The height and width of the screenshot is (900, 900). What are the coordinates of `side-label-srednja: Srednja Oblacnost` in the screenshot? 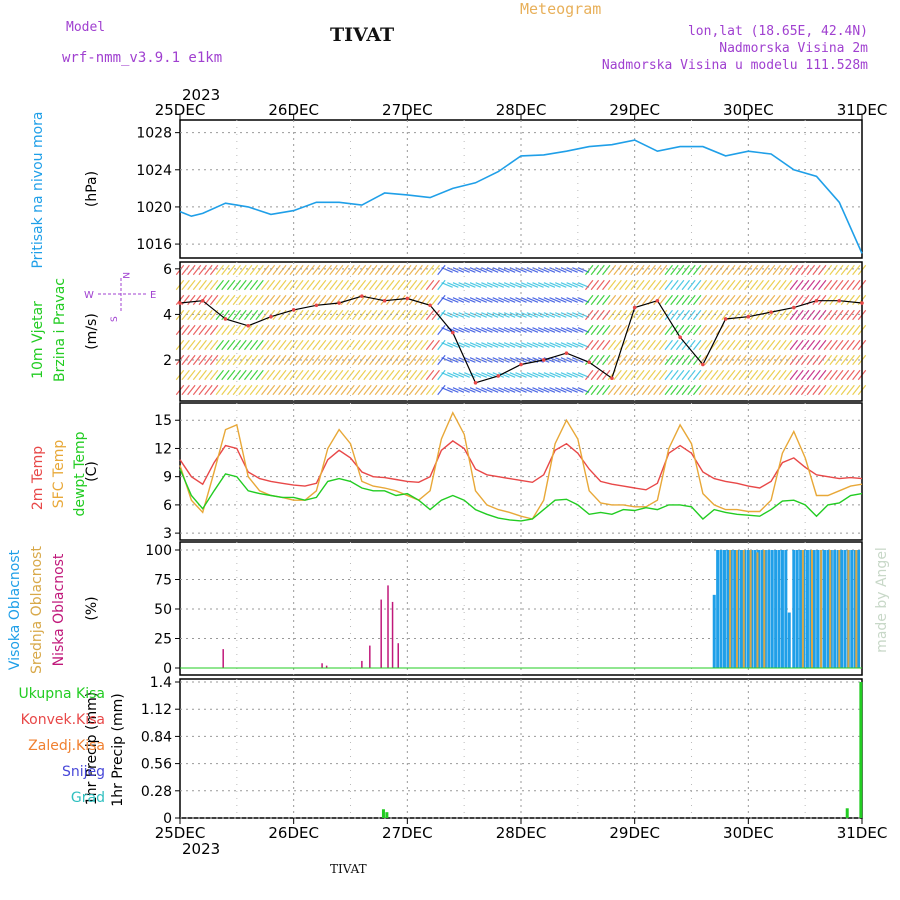 It's located at (37, 610).